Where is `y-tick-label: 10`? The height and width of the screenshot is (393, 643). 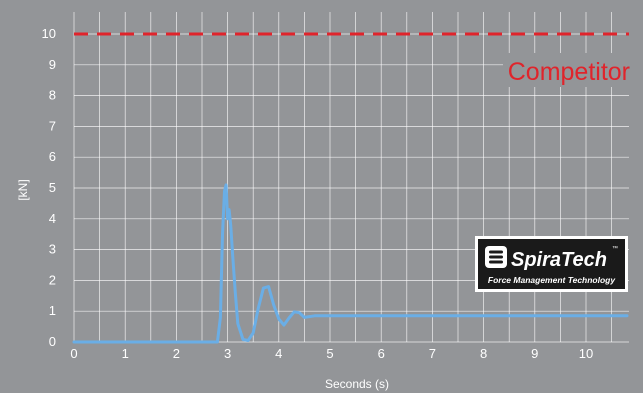
y-tick-label: 10 is located at coordinates (49, 33).